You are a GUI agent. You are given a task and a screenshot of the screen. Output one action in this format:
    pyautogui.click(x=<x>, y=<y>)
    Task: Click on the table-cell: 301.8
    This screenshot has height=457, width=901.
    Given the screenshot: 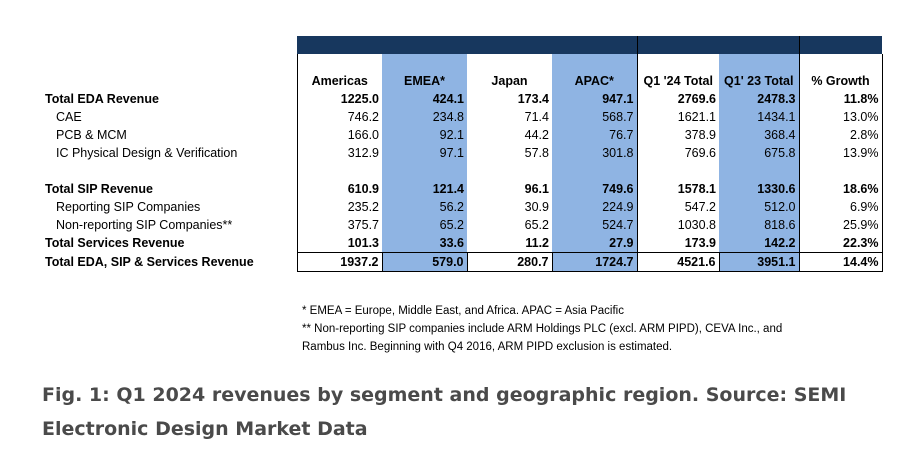 What is the action you would take?
    pyautogui.click(x=595, y=153)
    